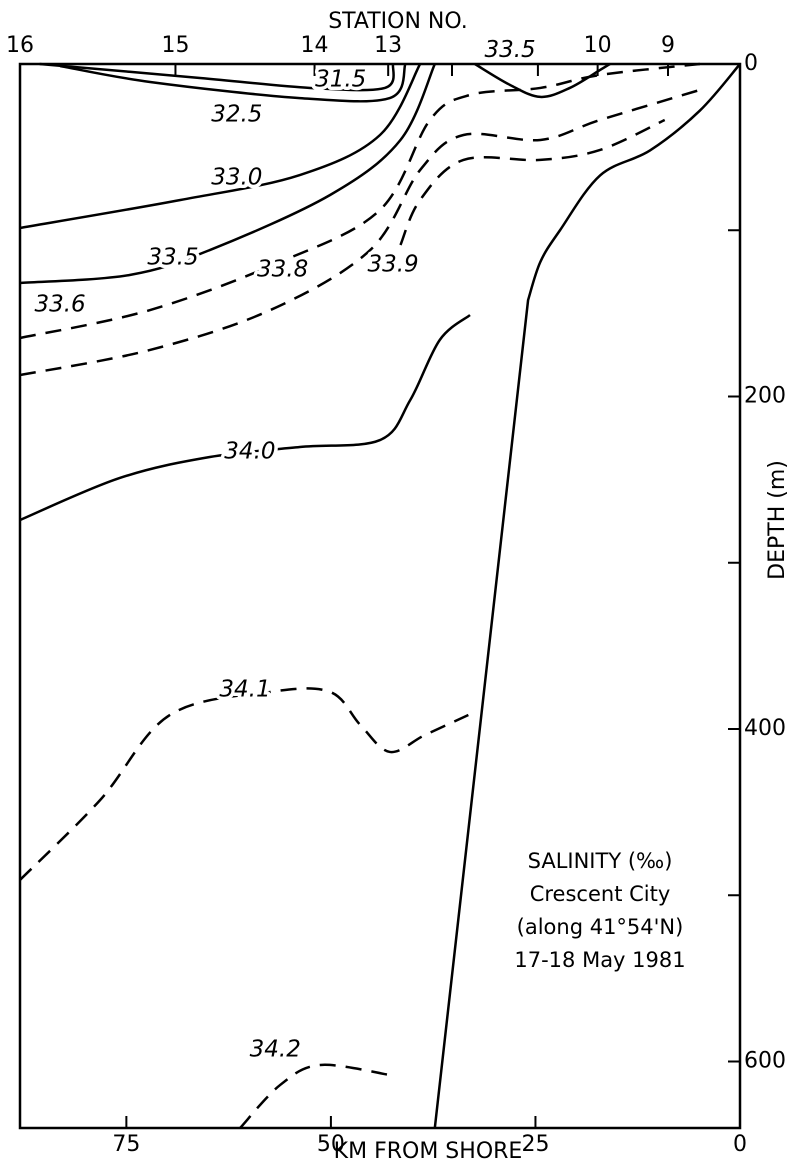  Describe the element at coordinates (751, 63) in the screenshot. I see `y-tick-label: 0` at that location.